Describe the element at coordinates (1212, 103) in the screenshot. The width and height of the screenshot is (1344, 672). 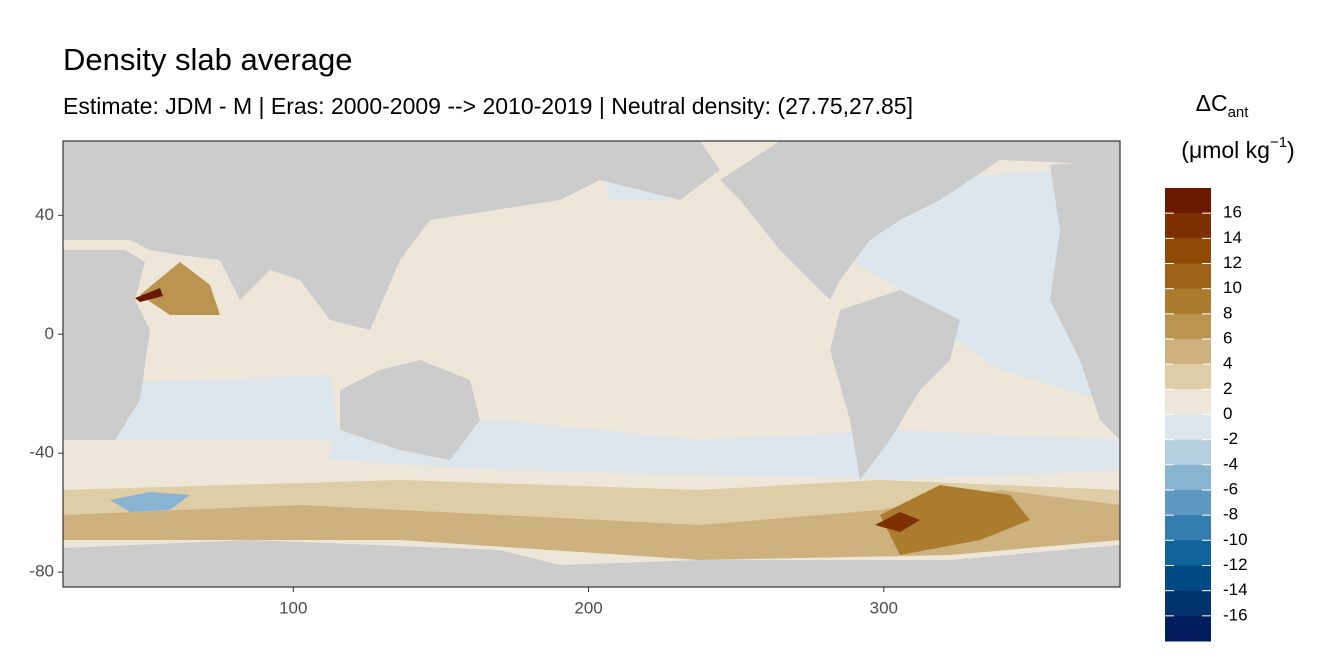
I see `legend-title-main: ΔC` at that location.